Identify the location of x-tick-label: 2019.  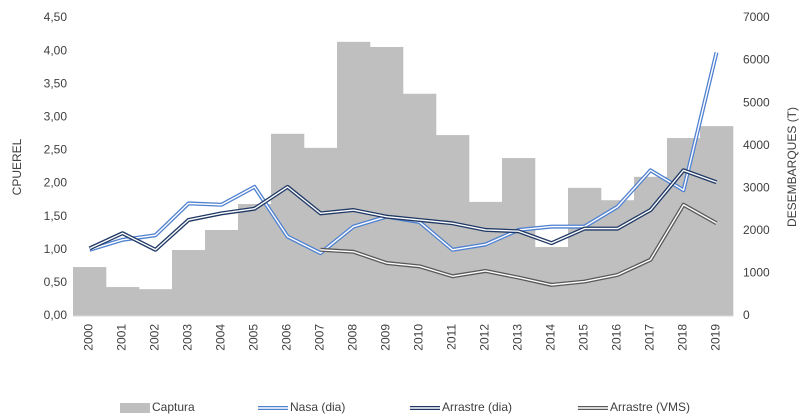
(716, 337).